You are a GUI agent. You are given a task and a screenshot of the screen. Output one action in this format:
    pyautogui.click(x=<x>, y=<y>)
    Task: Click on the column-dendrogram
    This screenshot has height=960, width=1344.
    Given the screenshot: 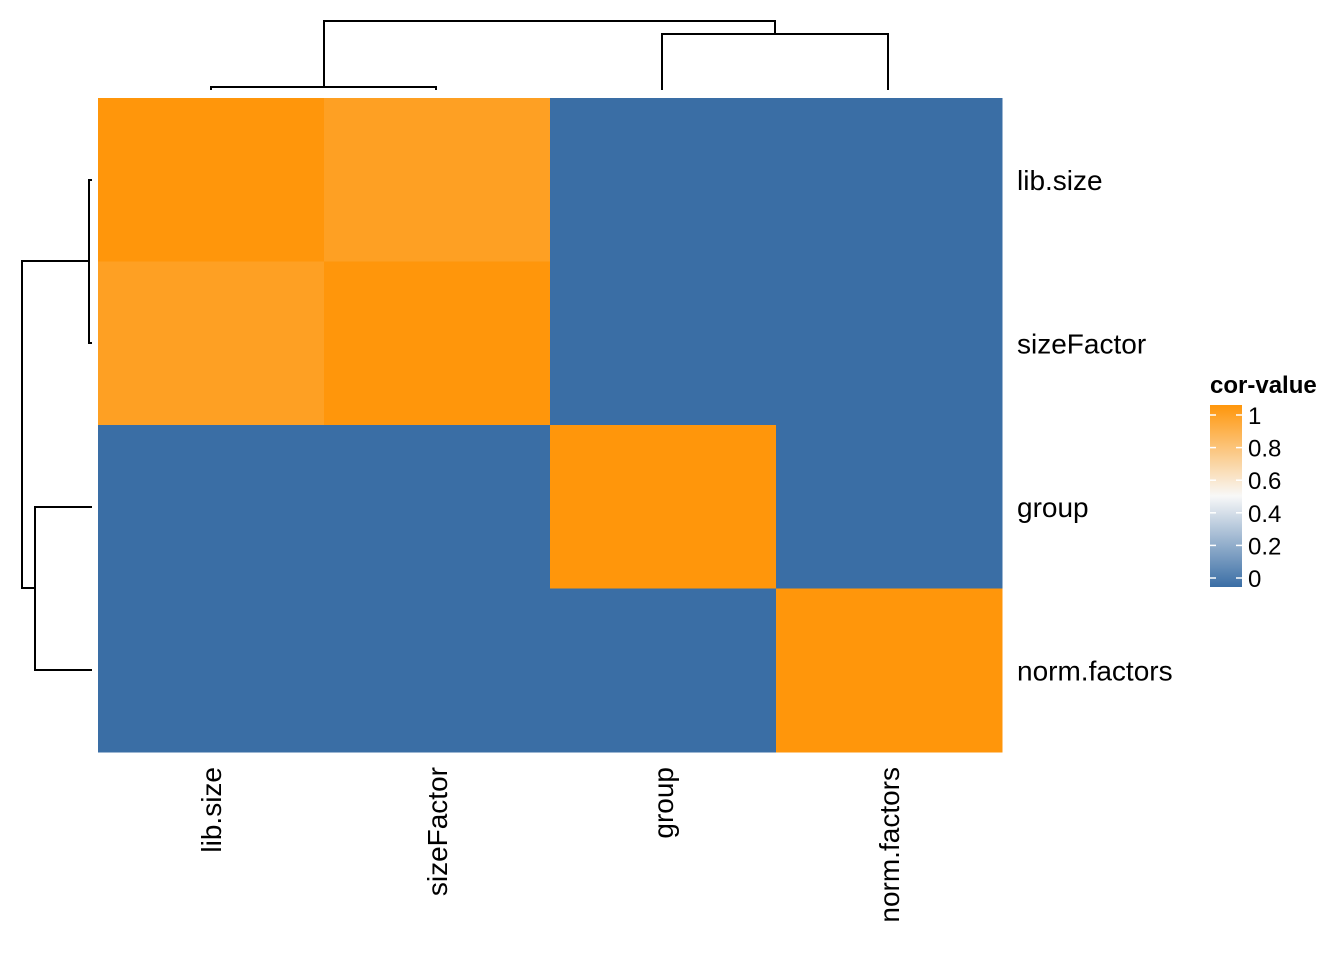 What is the action you would take?
    pyautogui.click(x=549, y=55)
    